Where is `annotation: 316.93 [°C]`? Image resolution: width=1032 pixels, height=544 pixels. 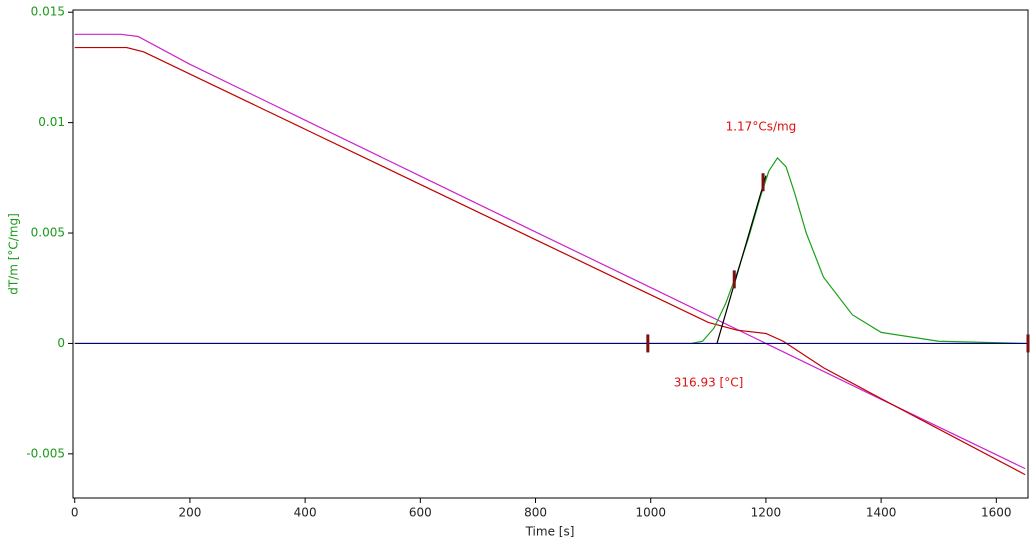
annotation: 316.93 [°C] is located at coordinates (709, 383).